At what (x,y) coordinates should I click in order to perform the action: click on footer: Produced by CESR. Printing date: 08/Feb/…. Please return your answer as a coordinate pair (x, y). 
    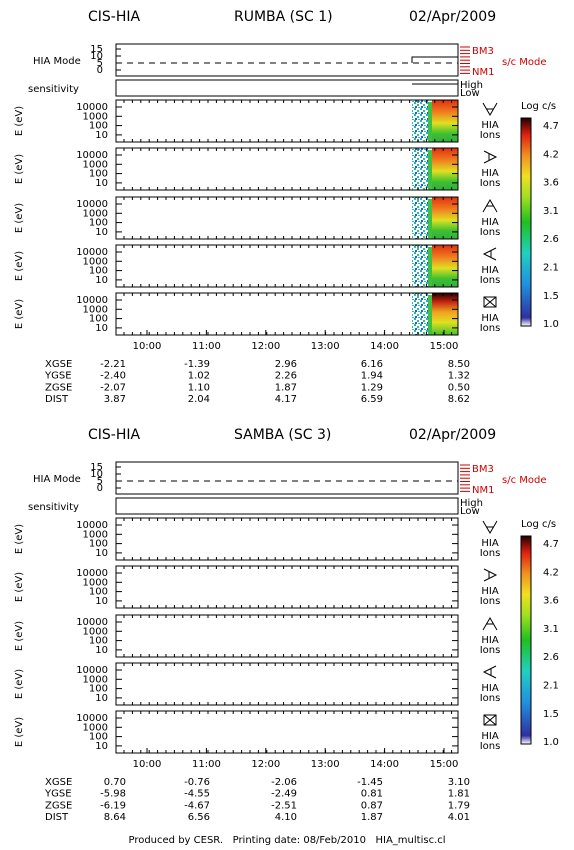
    Looking at the image, I should click on (286, 840).